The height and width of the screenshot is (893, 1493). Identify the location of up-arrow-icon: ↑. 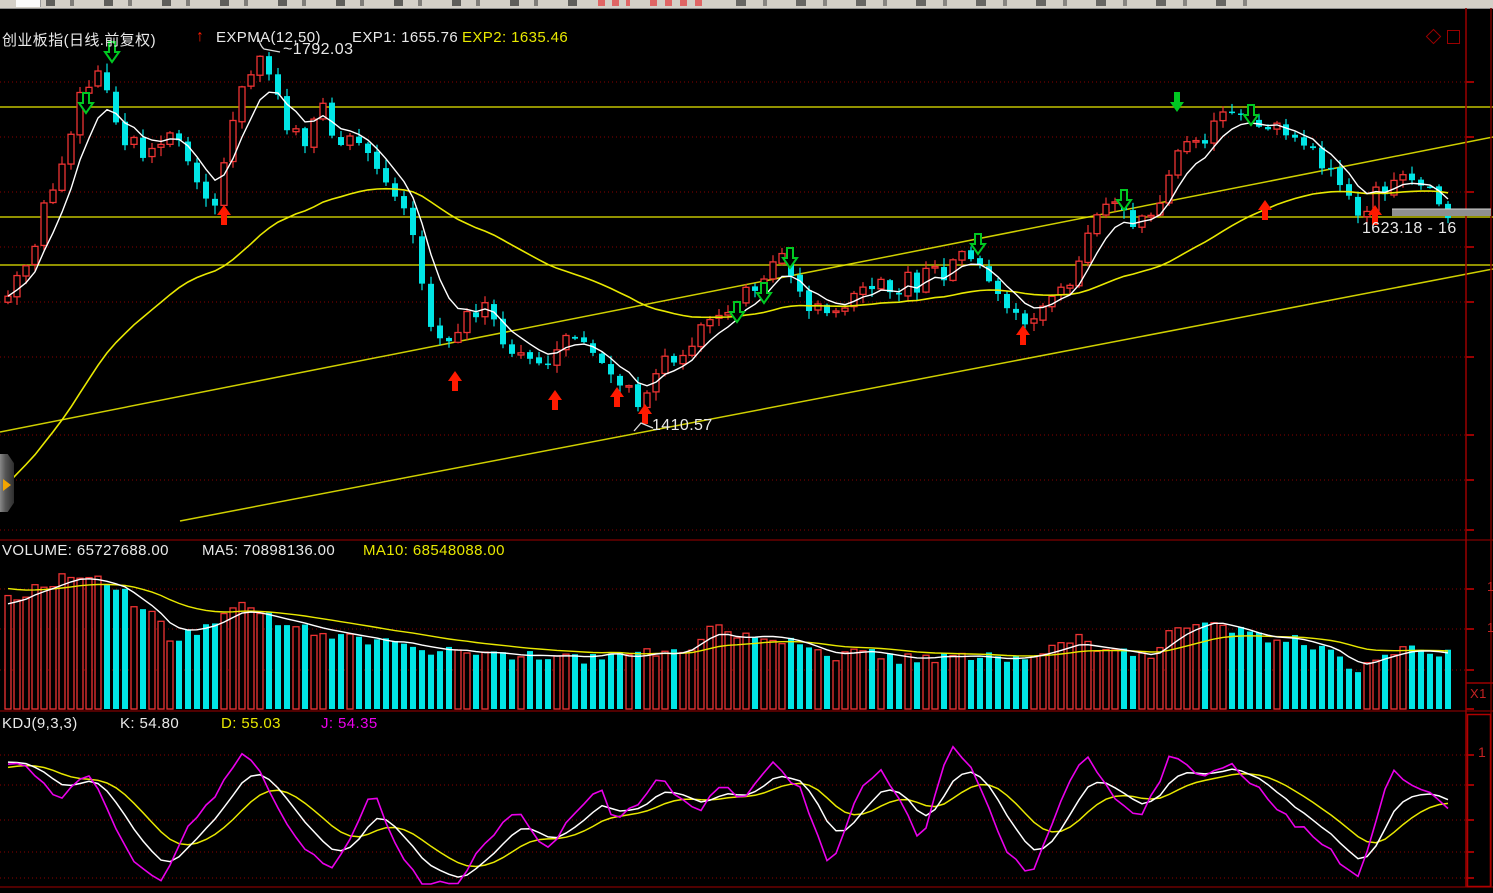
(200, 36).